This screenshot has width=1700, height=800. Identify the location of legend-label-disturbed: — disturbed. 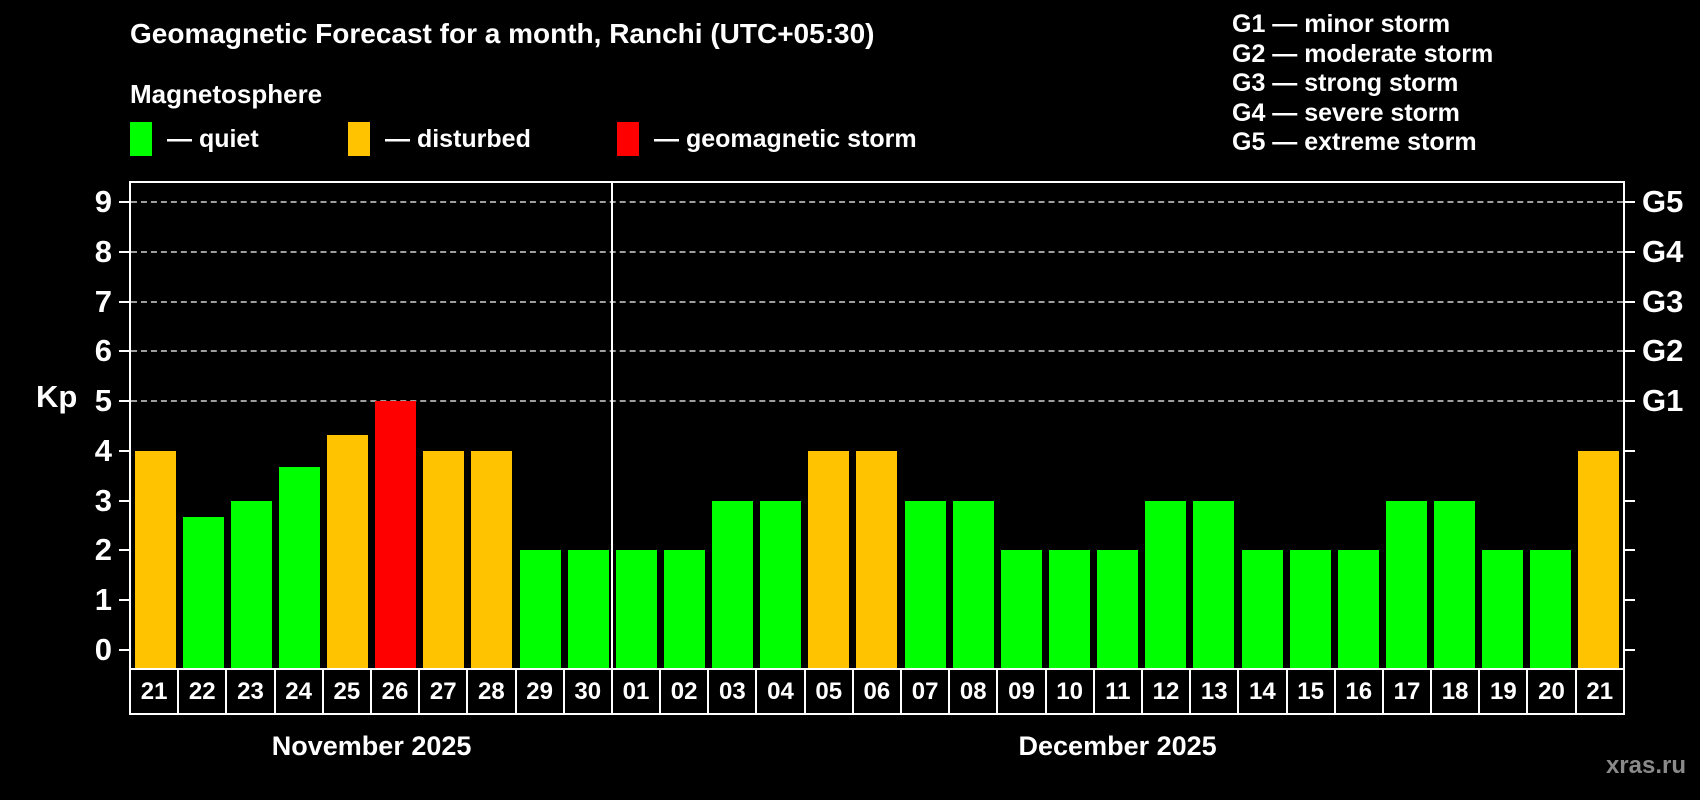
(458, 138).